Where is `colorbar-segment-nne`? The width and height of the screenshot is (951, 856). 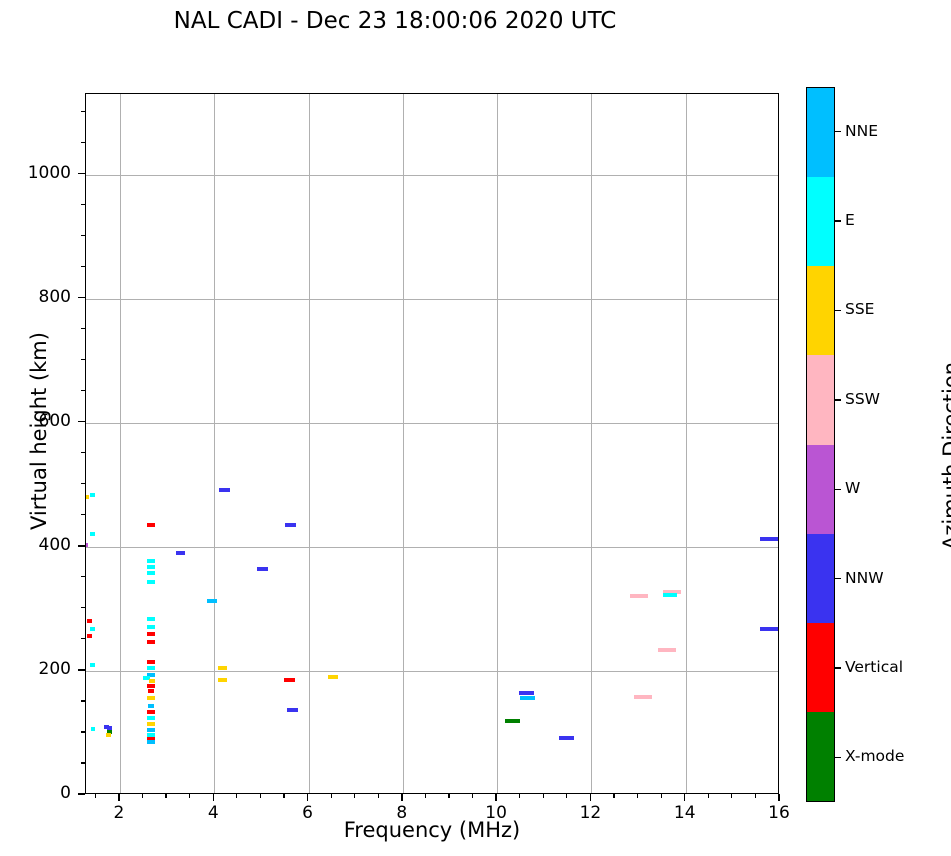
colorbar-segment-nne is located at coordinates (820, 133).